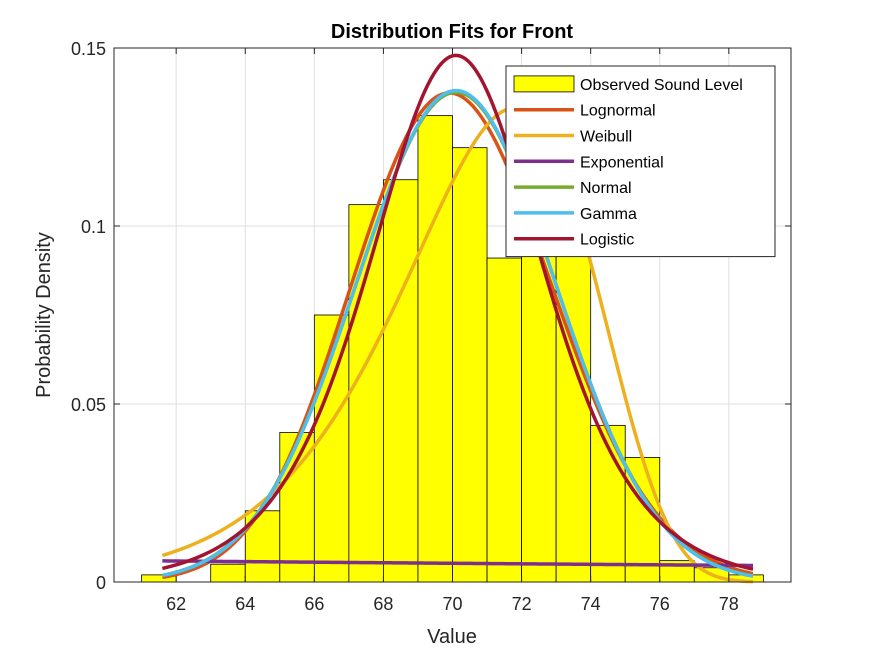  What do you see at coordinates (522, 604) in the screenshot?
I see `x-tick-label: 72` at bounding box center [522, 604].